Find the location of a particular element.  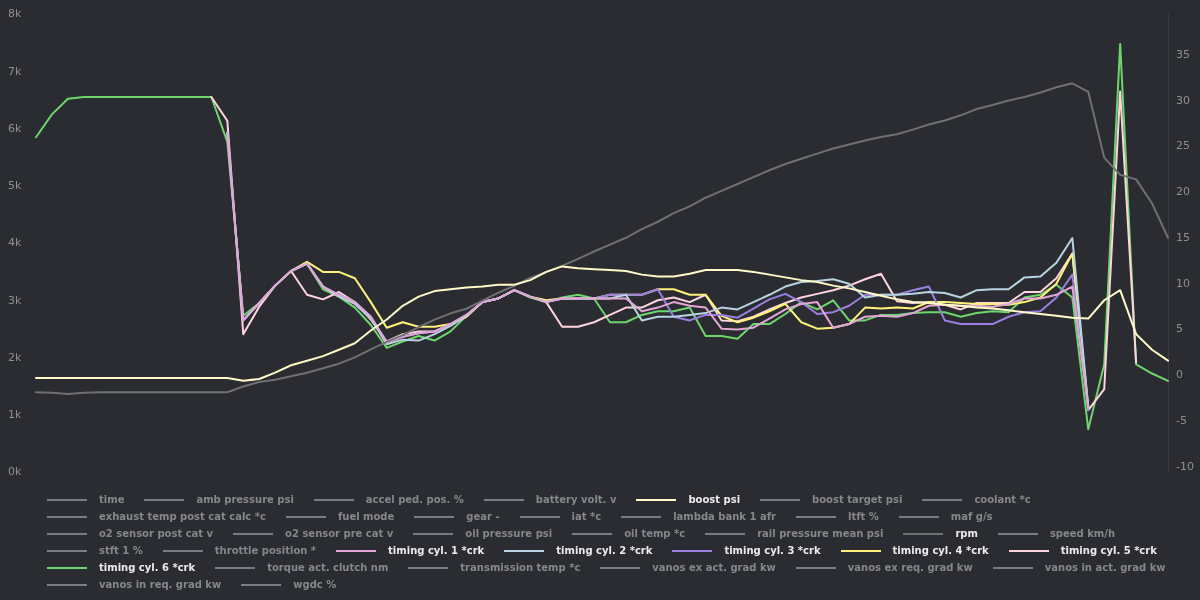

y-tick-label: 5k is located at coordinates (15, 186).